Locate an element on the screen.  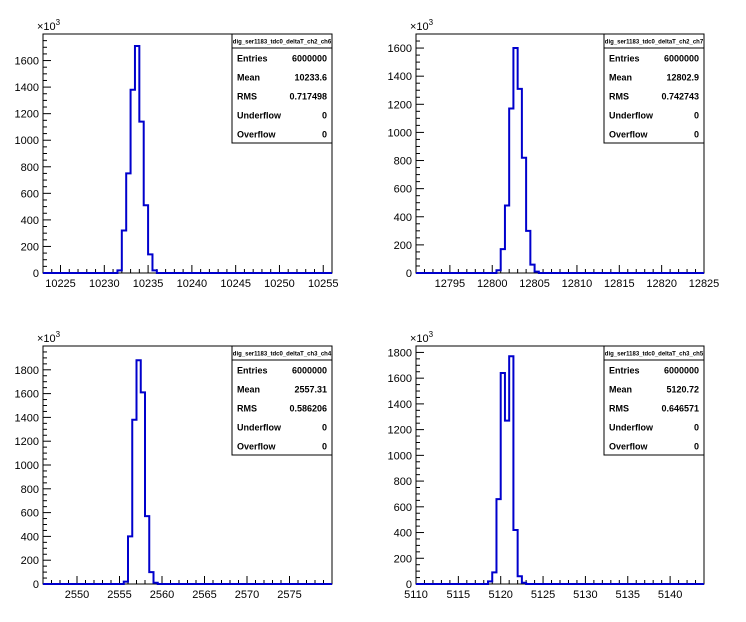
stats-box-title: dig_ser1183_tdc0_deltaT_ch3_ch5 is located at coordinates (654, 355).